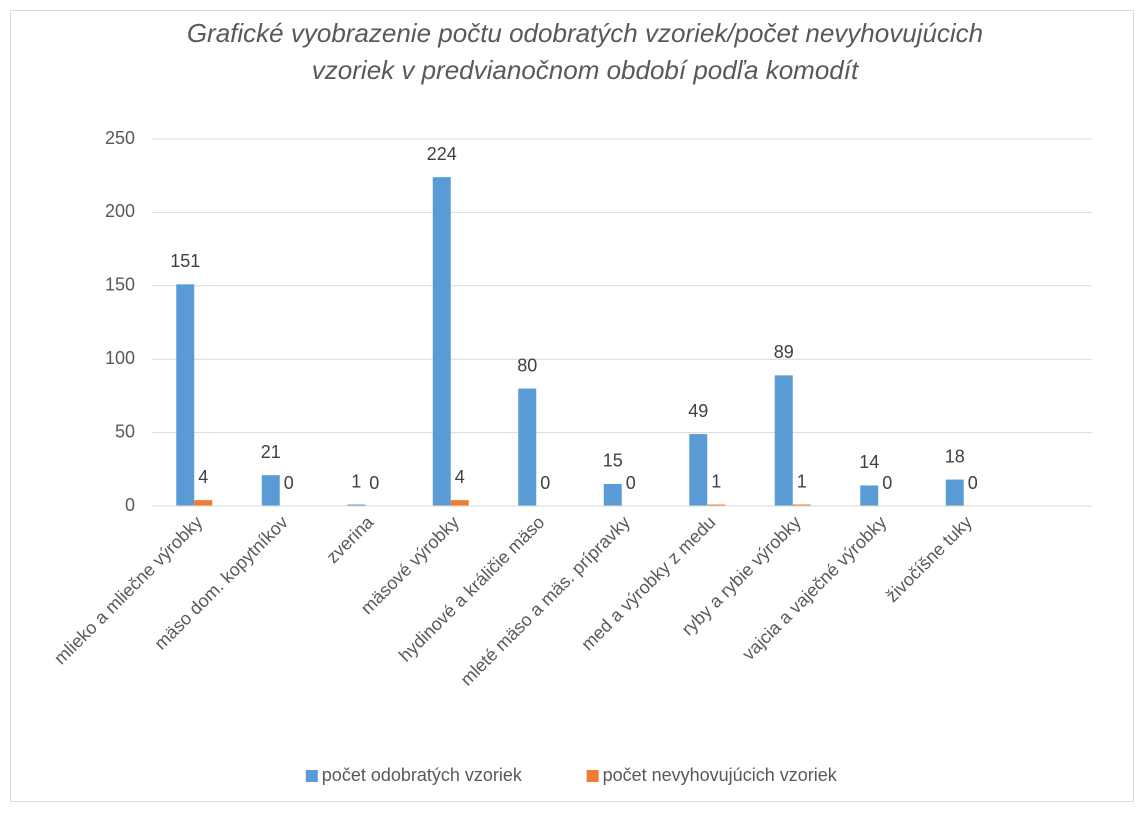  Describe the element at coordinates (613, 461) in the screenshot. I see `value-label: 15` at that location.